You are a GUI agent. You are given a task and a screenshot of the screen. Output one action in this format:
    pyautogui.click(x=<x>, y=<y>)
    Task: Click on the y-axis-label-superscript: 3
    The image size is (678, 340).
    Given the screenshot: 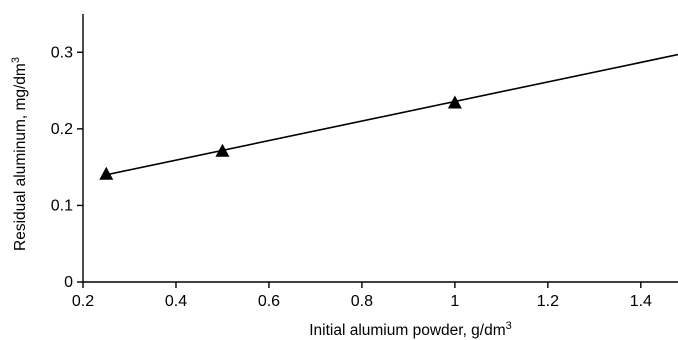 What is the action you would take?
    pyautogui.click(x=16, y=60)
    